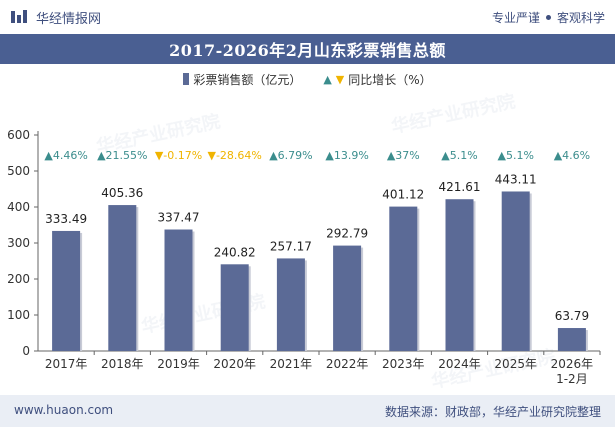  What do you see at coordinates (459, 364) in the screenshot?
I see `x-tick-label: 2024年` at bounding box center [459, 364].